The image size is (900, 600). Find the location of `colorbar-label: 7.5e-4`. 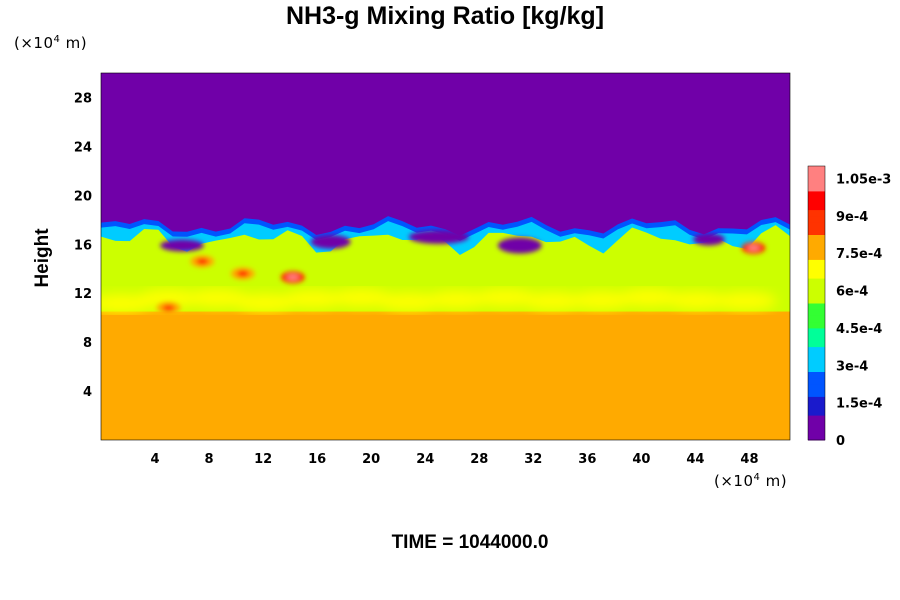

colorbar-label: 7.5e-4 is located at coordinates (859, 254).